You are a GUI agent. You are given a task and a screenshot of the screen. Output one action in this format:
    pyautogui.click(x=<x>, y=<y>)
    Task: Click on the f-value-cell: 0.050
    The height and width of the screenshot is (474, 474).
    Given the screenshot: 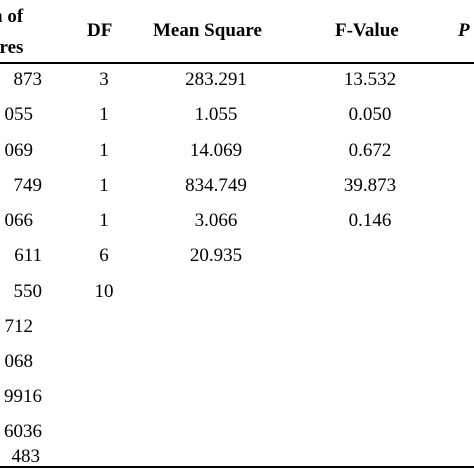 What is the action you would take?
    pyautogui.click(x=370, y=114)
    